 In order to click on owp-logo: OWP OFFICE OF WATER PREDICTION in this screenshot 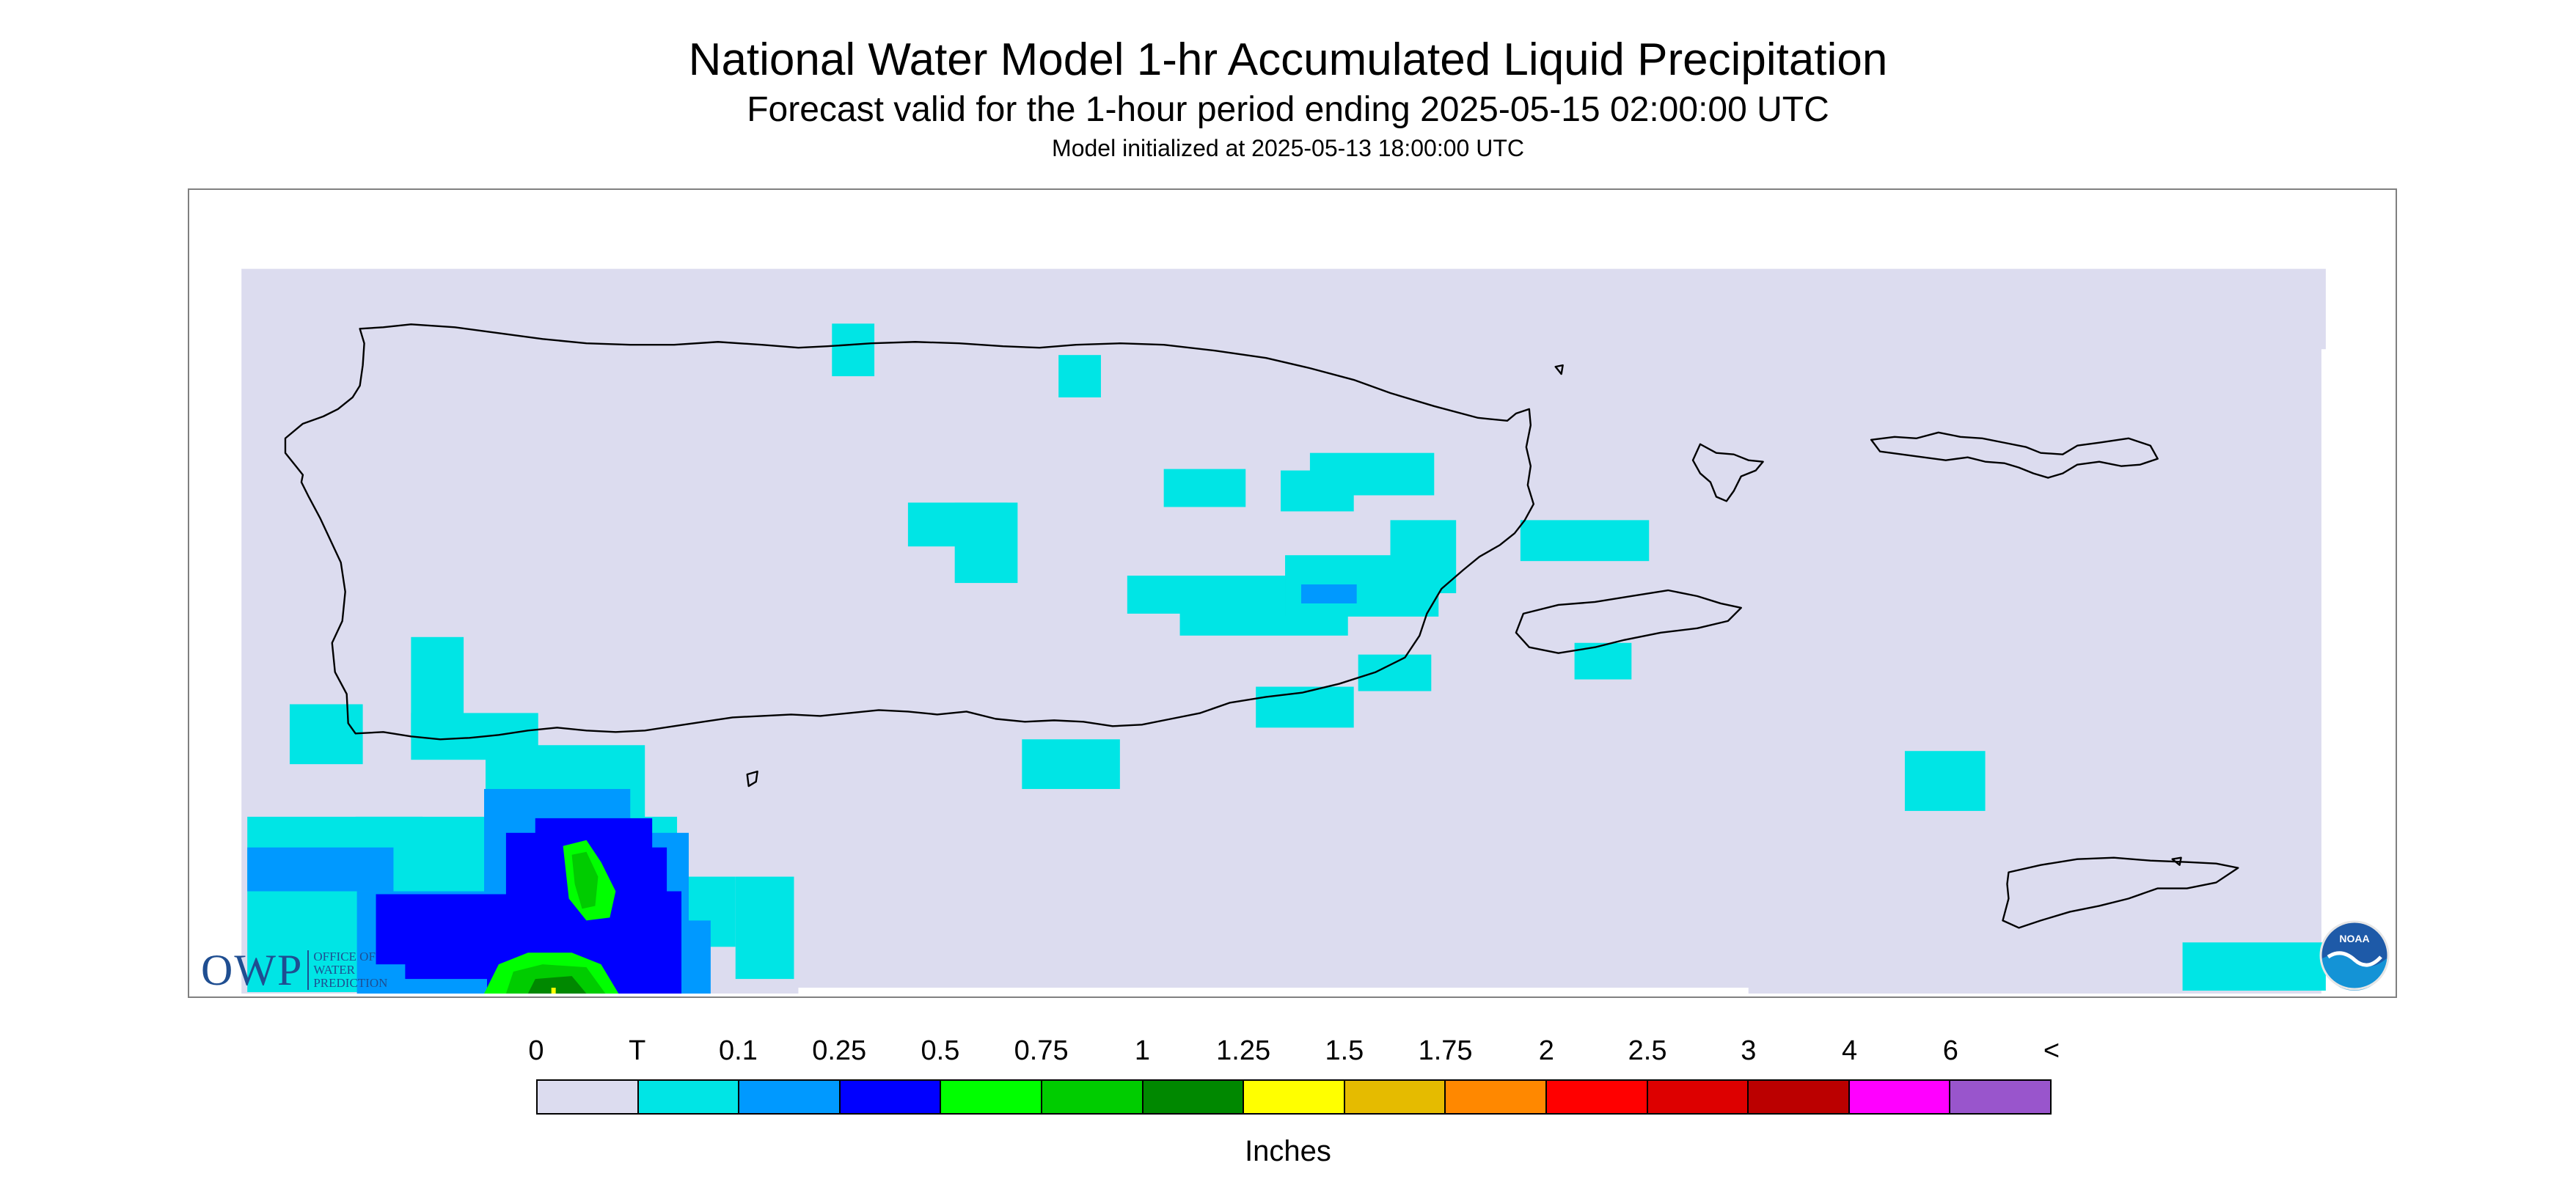, I will do `click(294, 970)`.